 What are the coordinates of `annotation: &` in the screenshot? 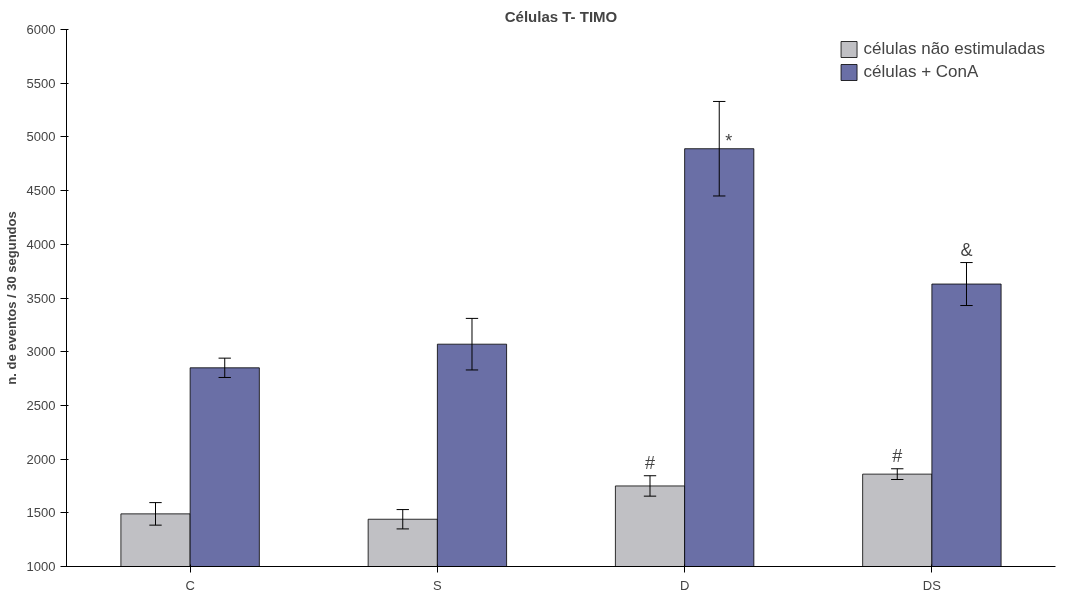 It's located at (966, 249).